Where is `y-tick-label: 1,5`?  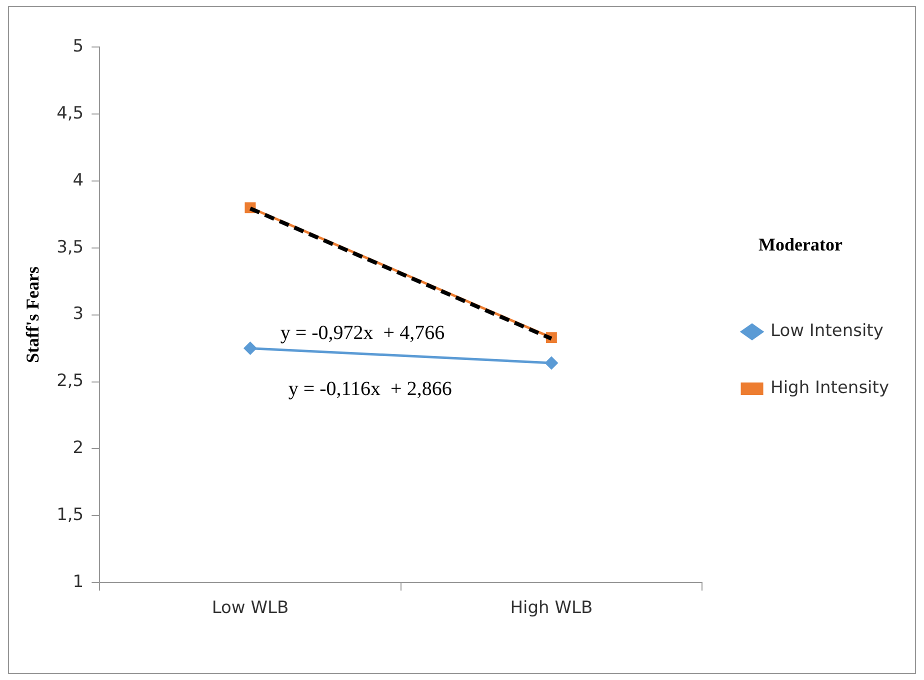 y-tick-label: 1,5 is located at coordinates (70, 515).